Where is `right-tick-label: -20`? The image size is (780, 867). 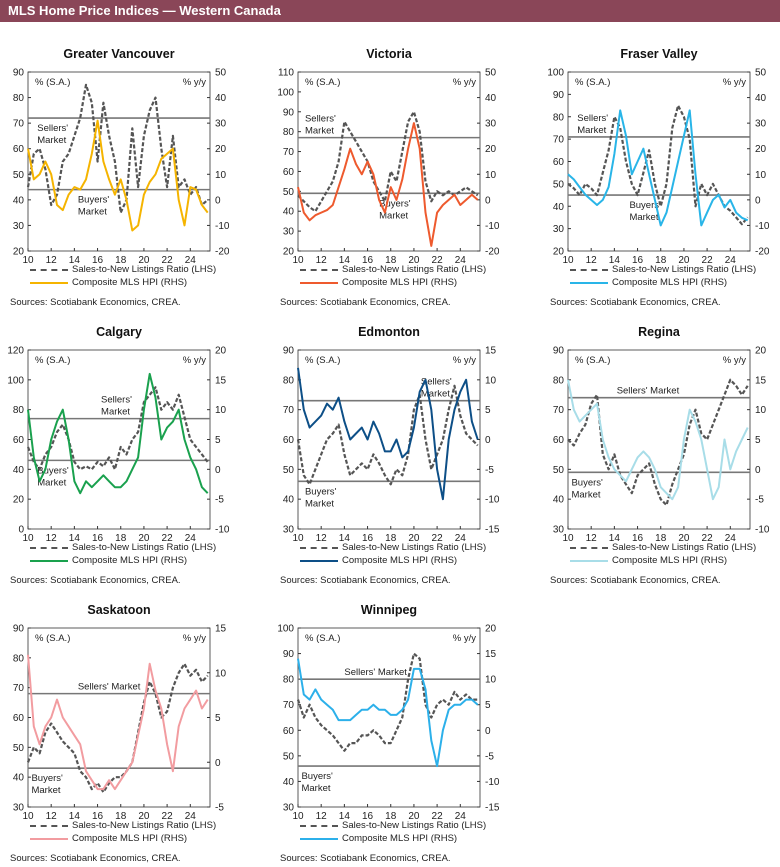 right-tick-label: -20 is located at coordinates (492, 252).